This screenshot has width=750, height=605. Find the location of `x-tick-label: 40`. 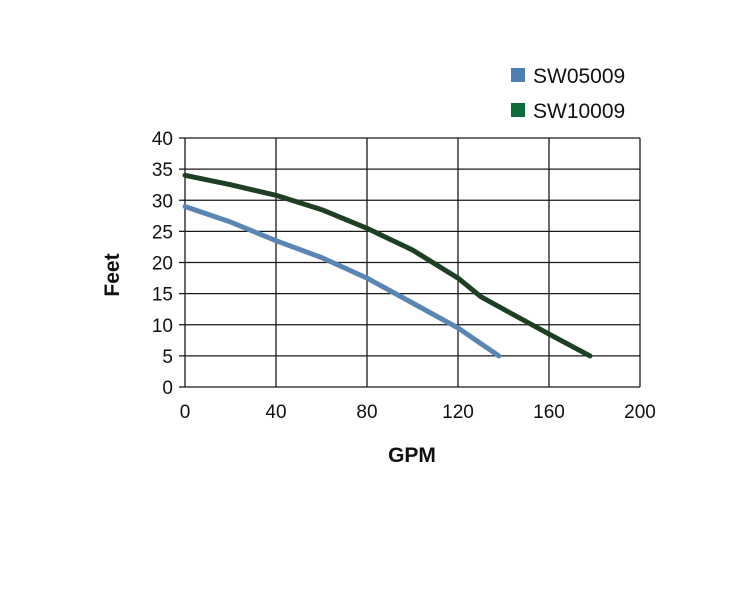

x-tick-label: 40 is located at coordinates (275, 412).